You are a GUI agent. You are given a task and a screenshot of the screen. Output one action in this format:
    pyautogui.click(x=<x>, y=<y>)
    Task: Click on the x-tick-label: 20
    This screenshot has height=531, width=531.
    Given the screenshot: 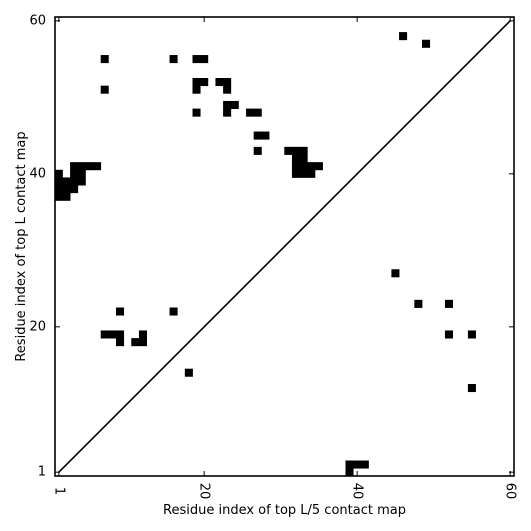 What is the action you would take?
    pyautogui.click(x=204, y=491)
    